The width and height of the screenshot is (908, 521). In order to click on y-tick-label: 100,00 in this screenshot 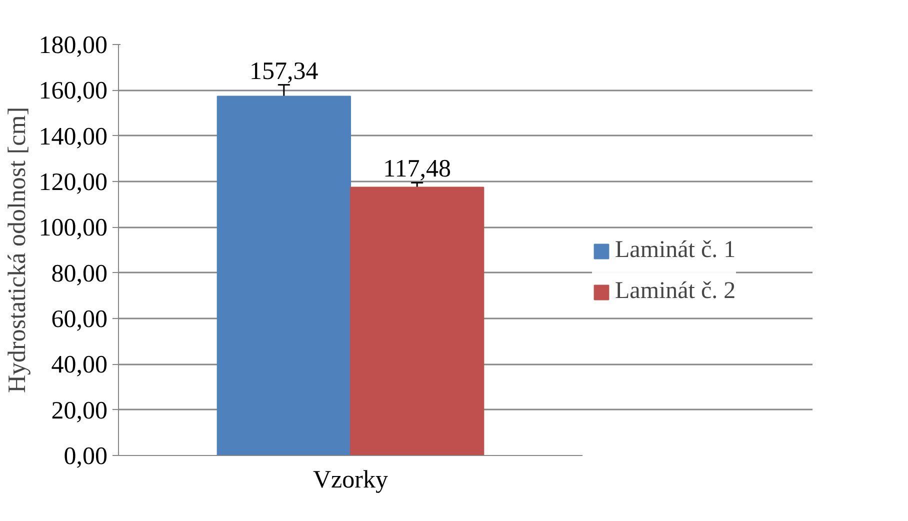, I will do `click(73, 228)`.